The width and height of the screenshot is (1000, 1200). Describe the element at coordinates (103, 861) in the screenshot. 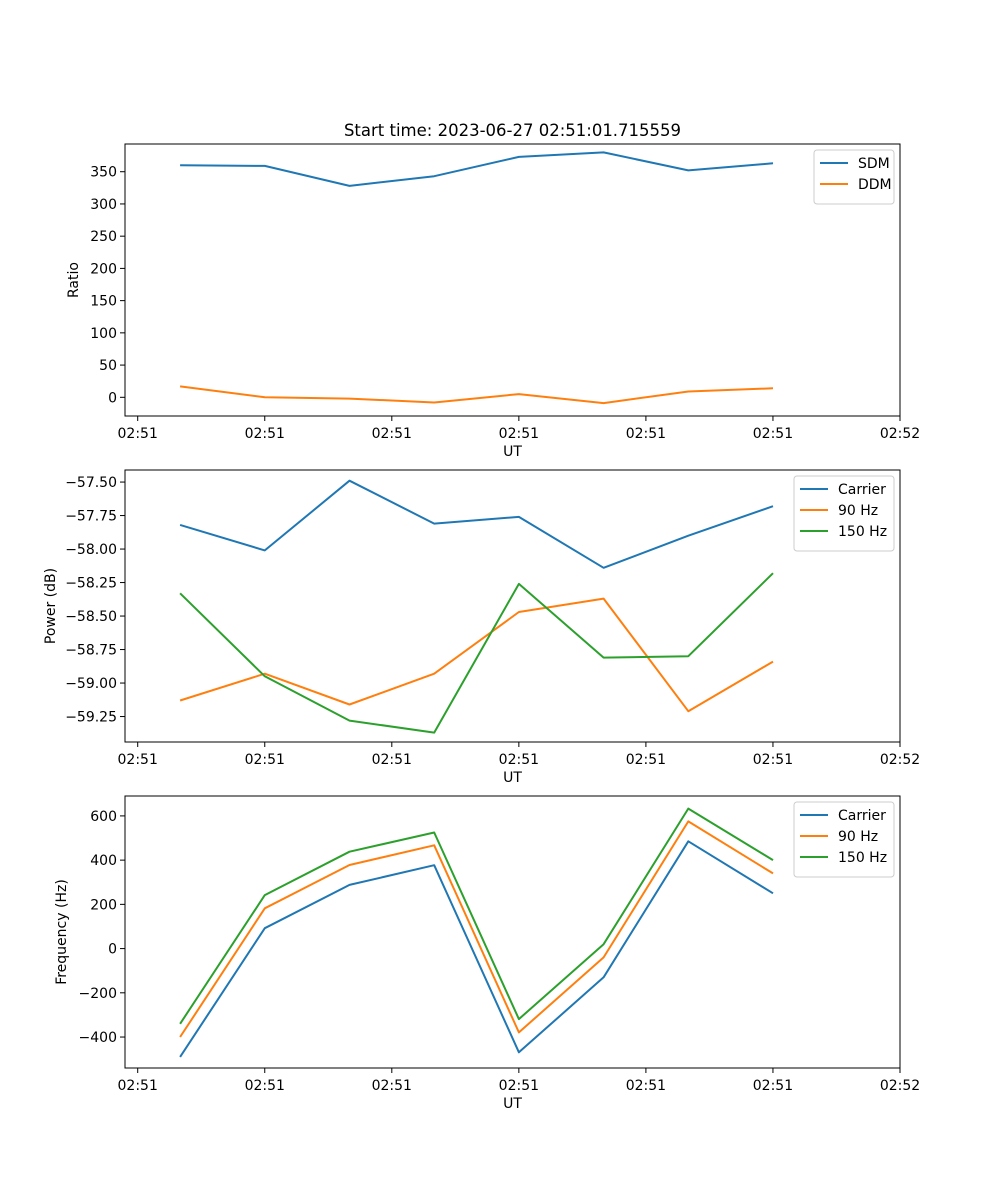

I see `y-tick-label: 400` at that location.